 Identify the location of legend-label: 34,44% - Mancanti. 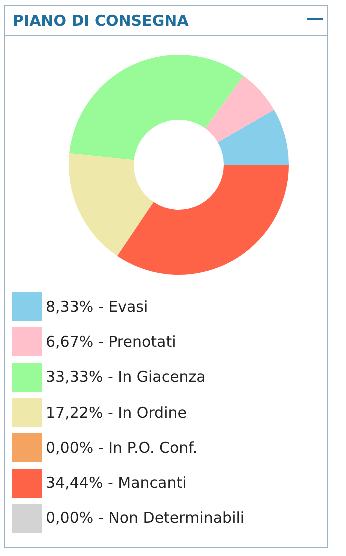
(116, 483).